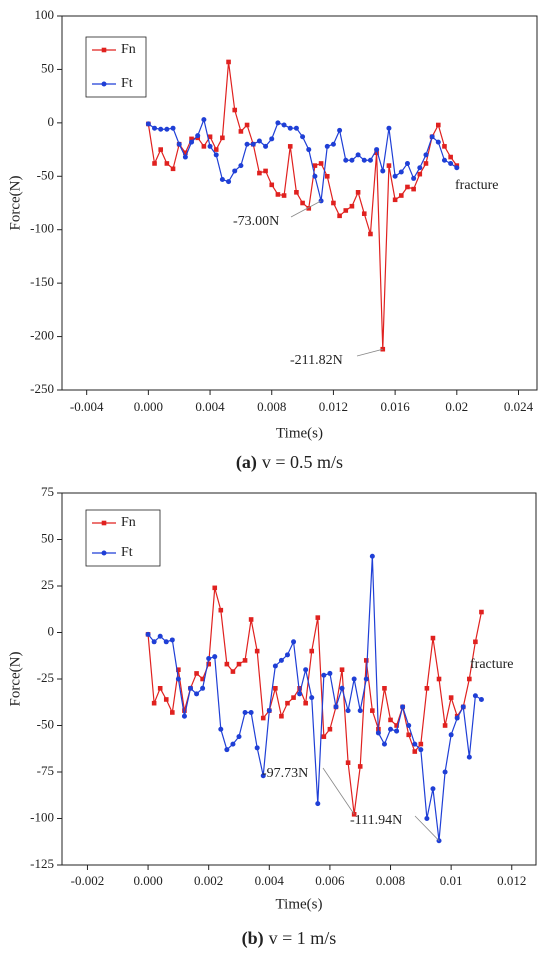 This screenshot has height=964, width=550. I want to click on y-tick-label: -150, so click(42, 281).